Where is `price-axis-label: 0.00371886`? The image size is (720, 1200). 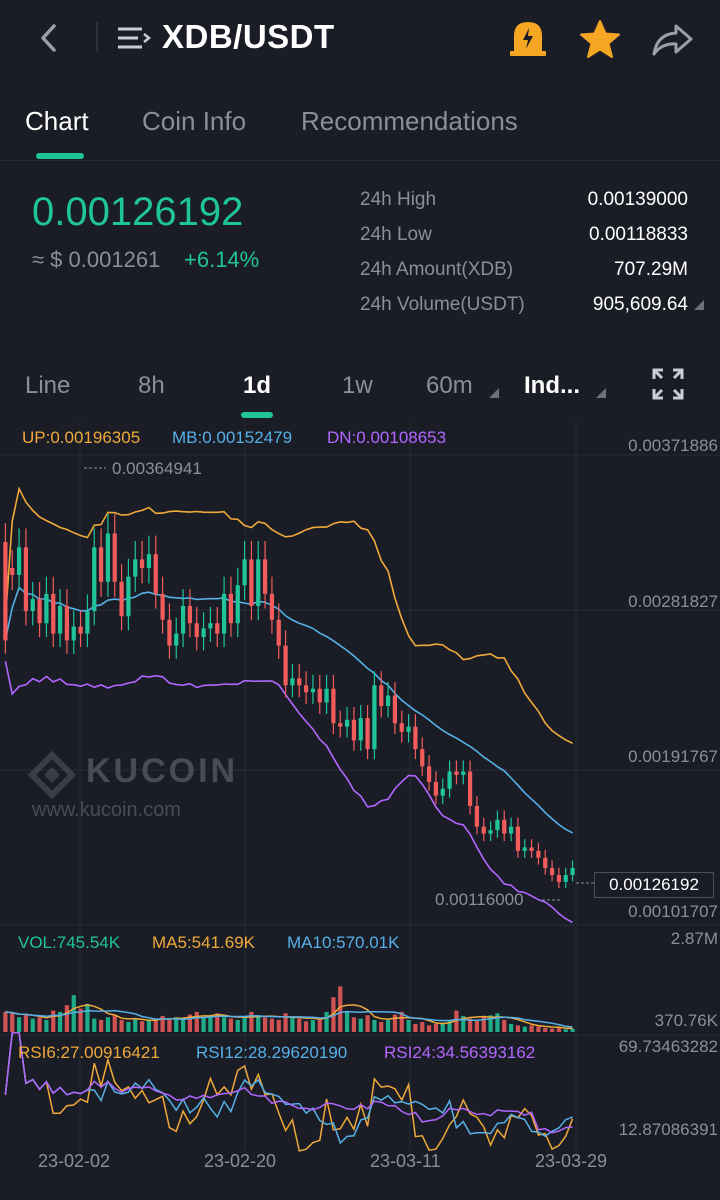
price-axis-label: 0.00371886 is located at coordinates (673, 445).